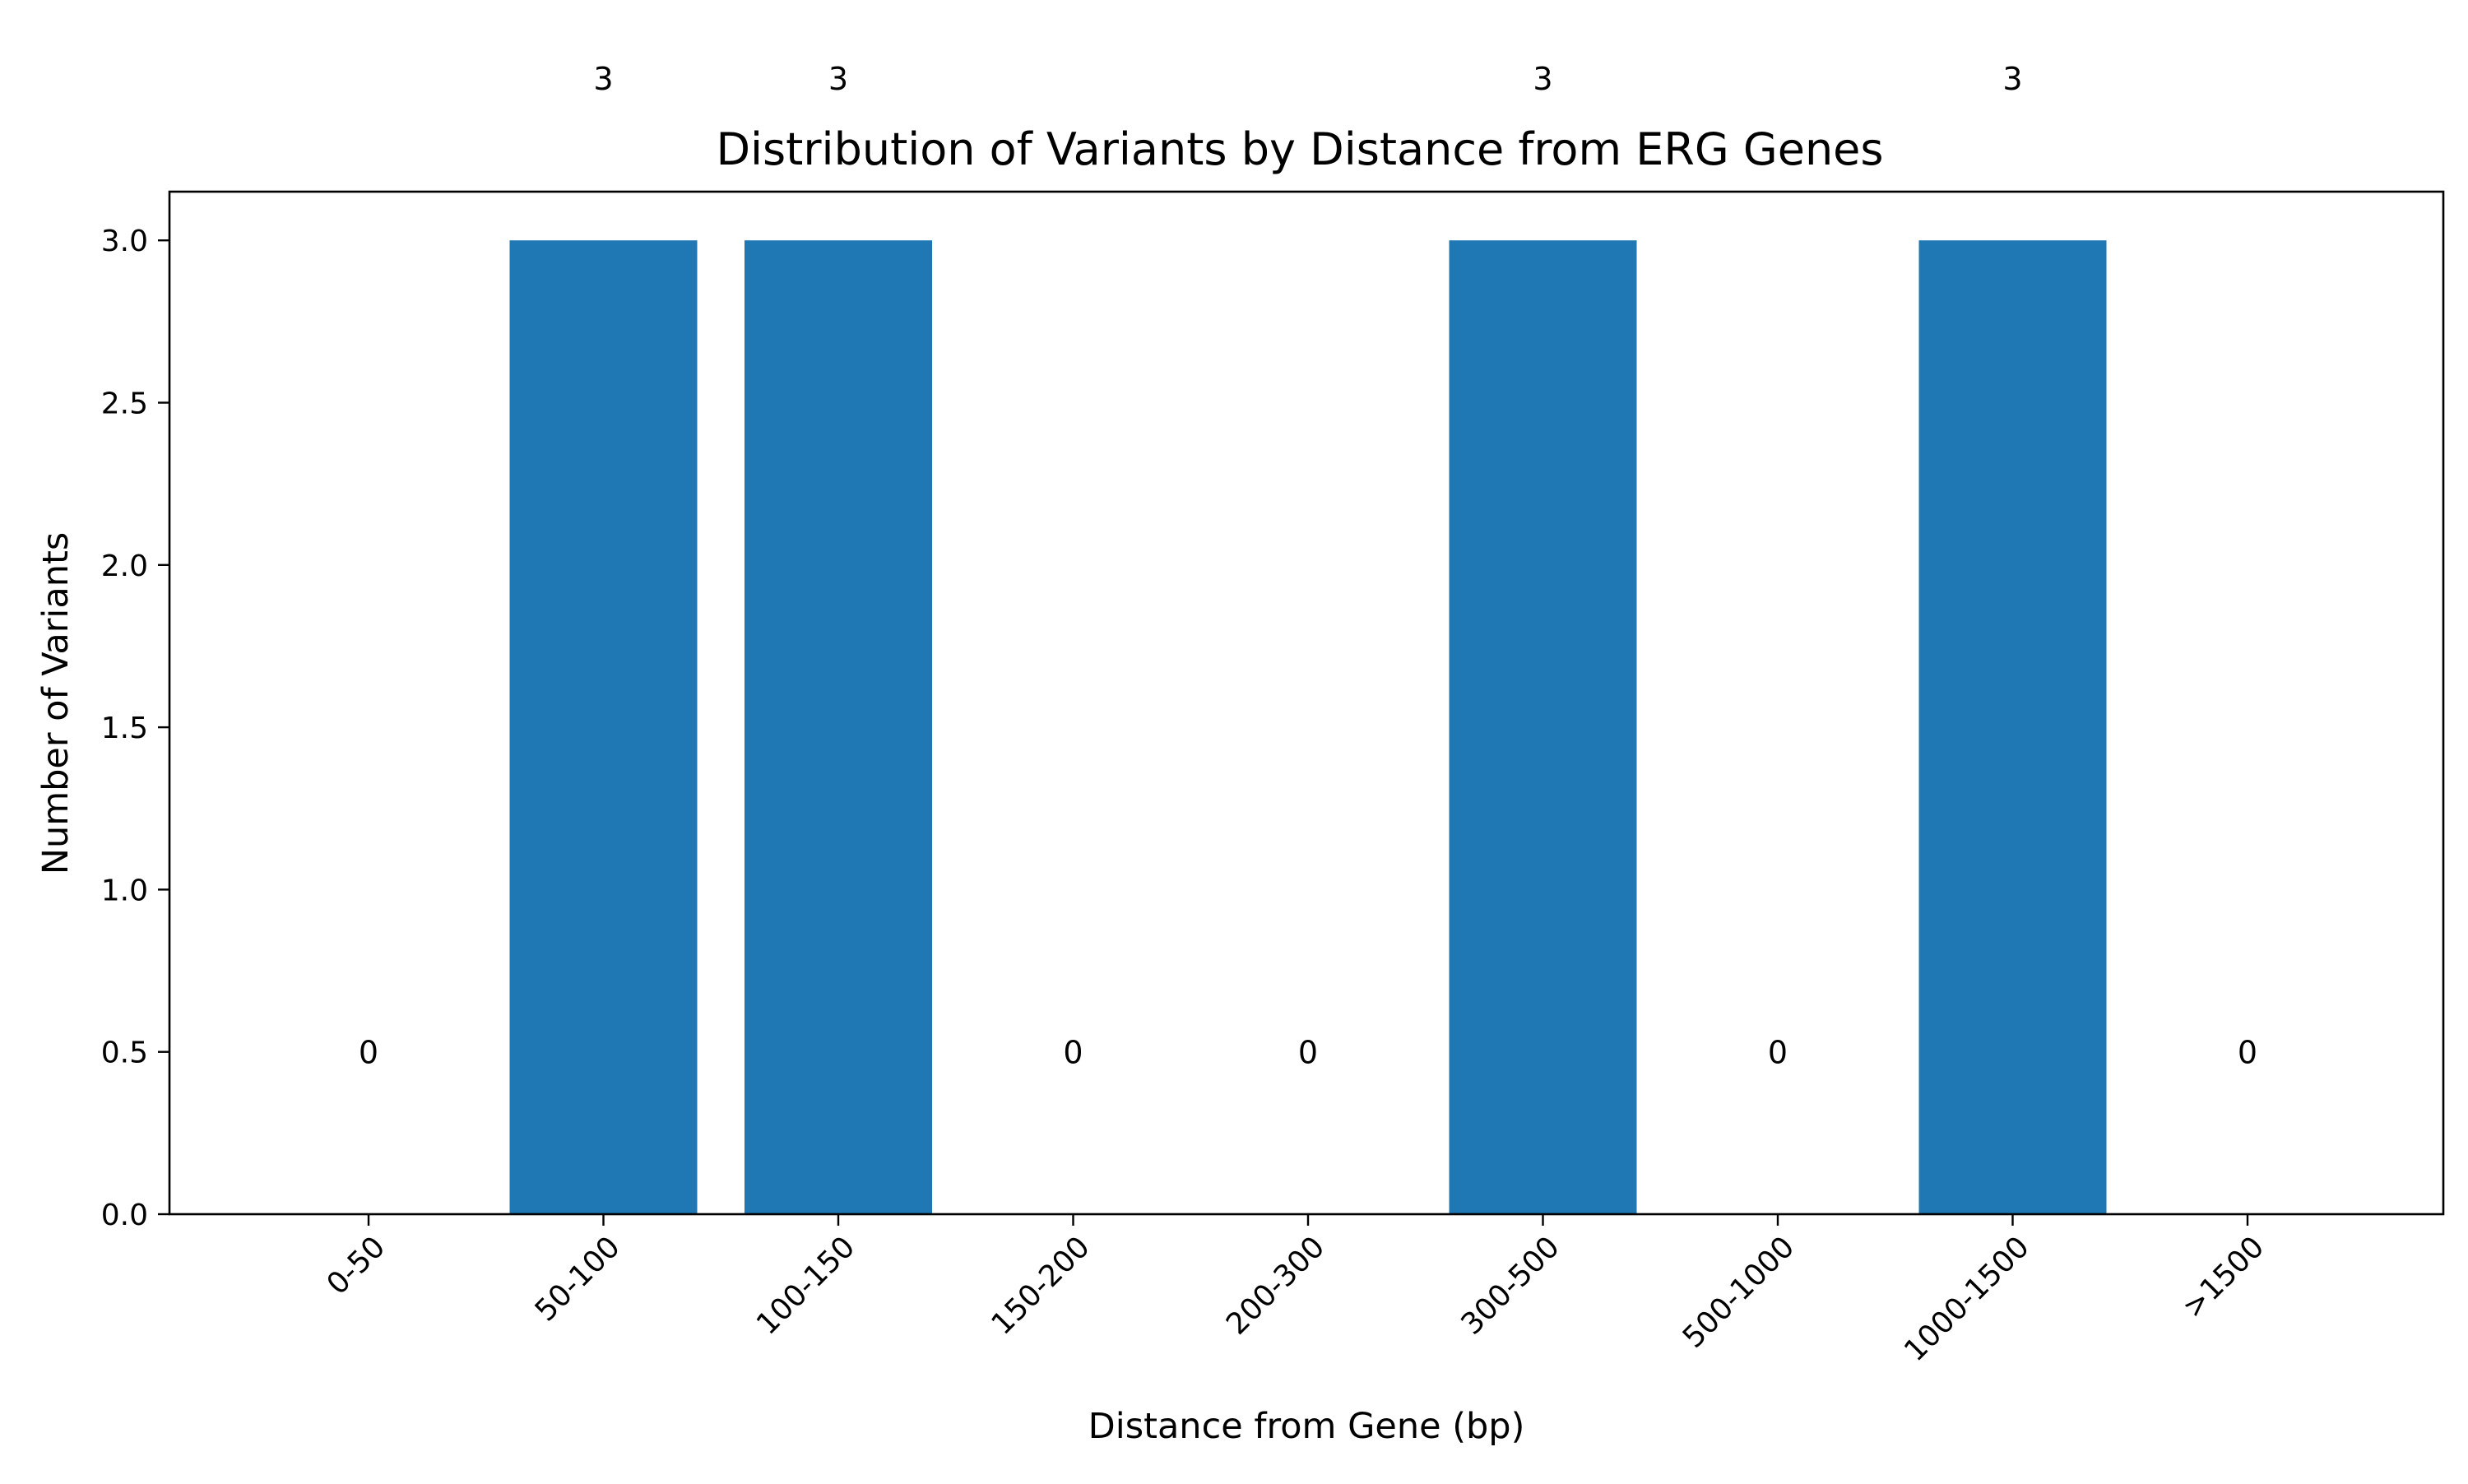  What do you see at coordinates (124, 404) in the screenshot?
I see `y-tick-label-5: 2.5` at bounding box center [124, 404].